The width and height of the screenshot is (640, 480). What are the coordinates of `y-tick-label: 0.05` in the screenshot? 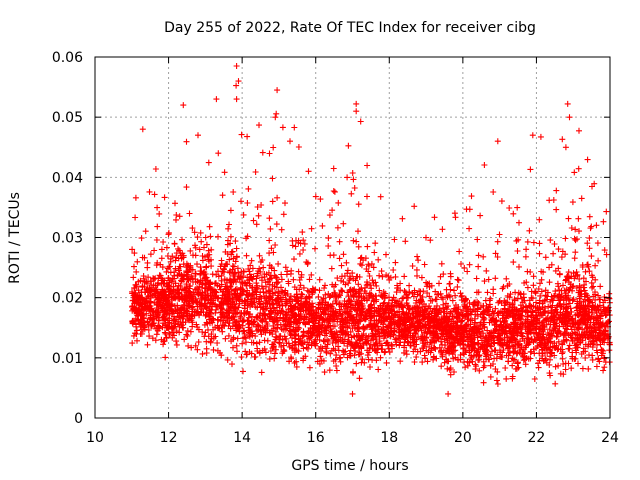 It's located at (67, 118).